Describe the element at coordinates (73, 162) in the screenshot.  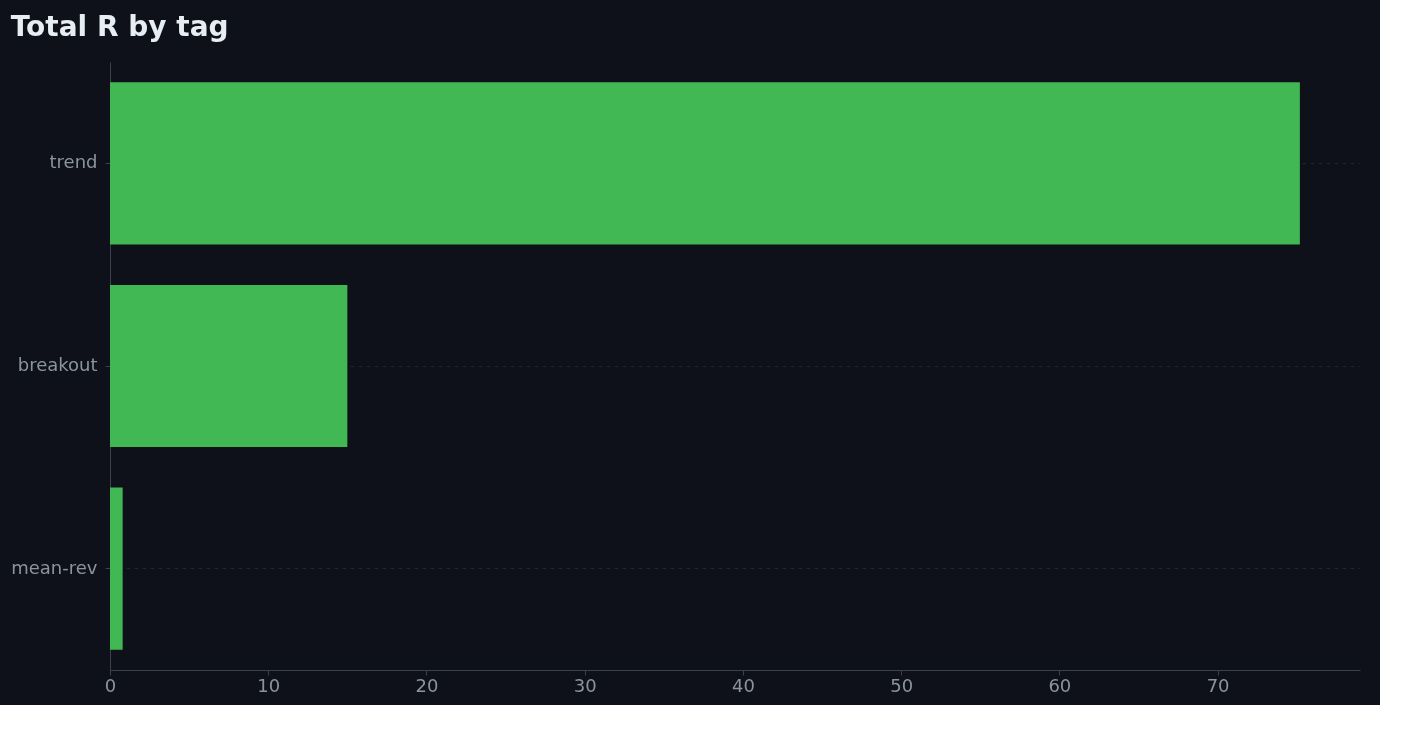
I see `y-tick-label: trend` at that location.